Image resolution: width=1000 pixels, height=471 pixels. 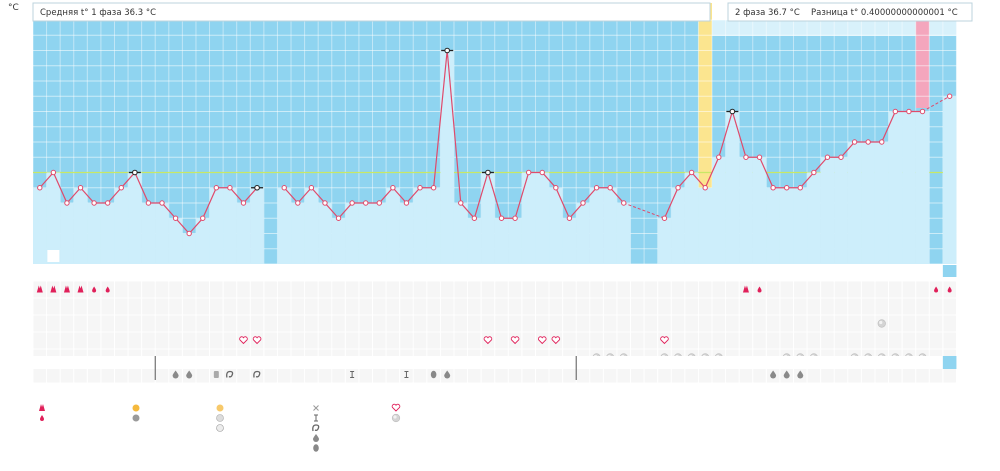 What do you see at coordinates (243, 340) in the screenshot?
I see `heart-icon` at bounding box center [243, 340].